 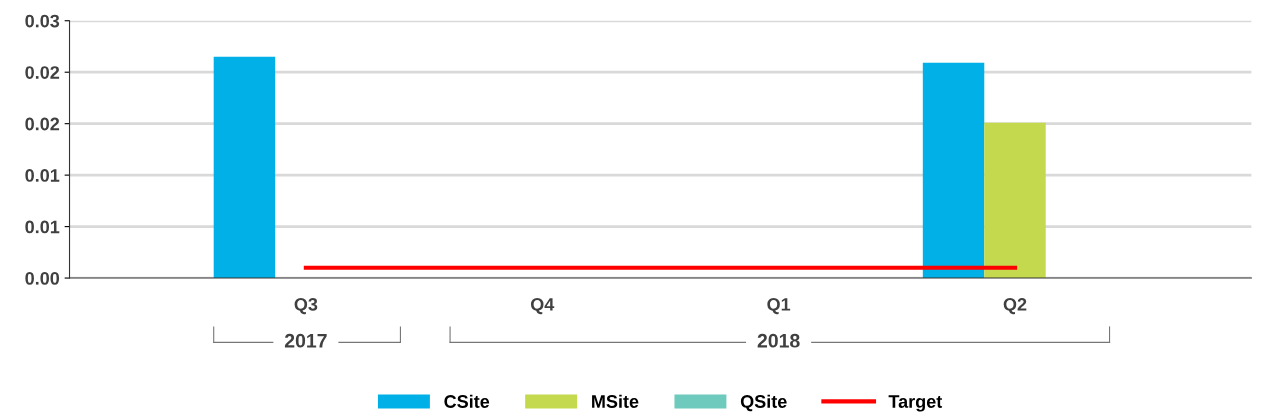 I want to click on x-tick-label: Q4, so click(x=542, y=306).